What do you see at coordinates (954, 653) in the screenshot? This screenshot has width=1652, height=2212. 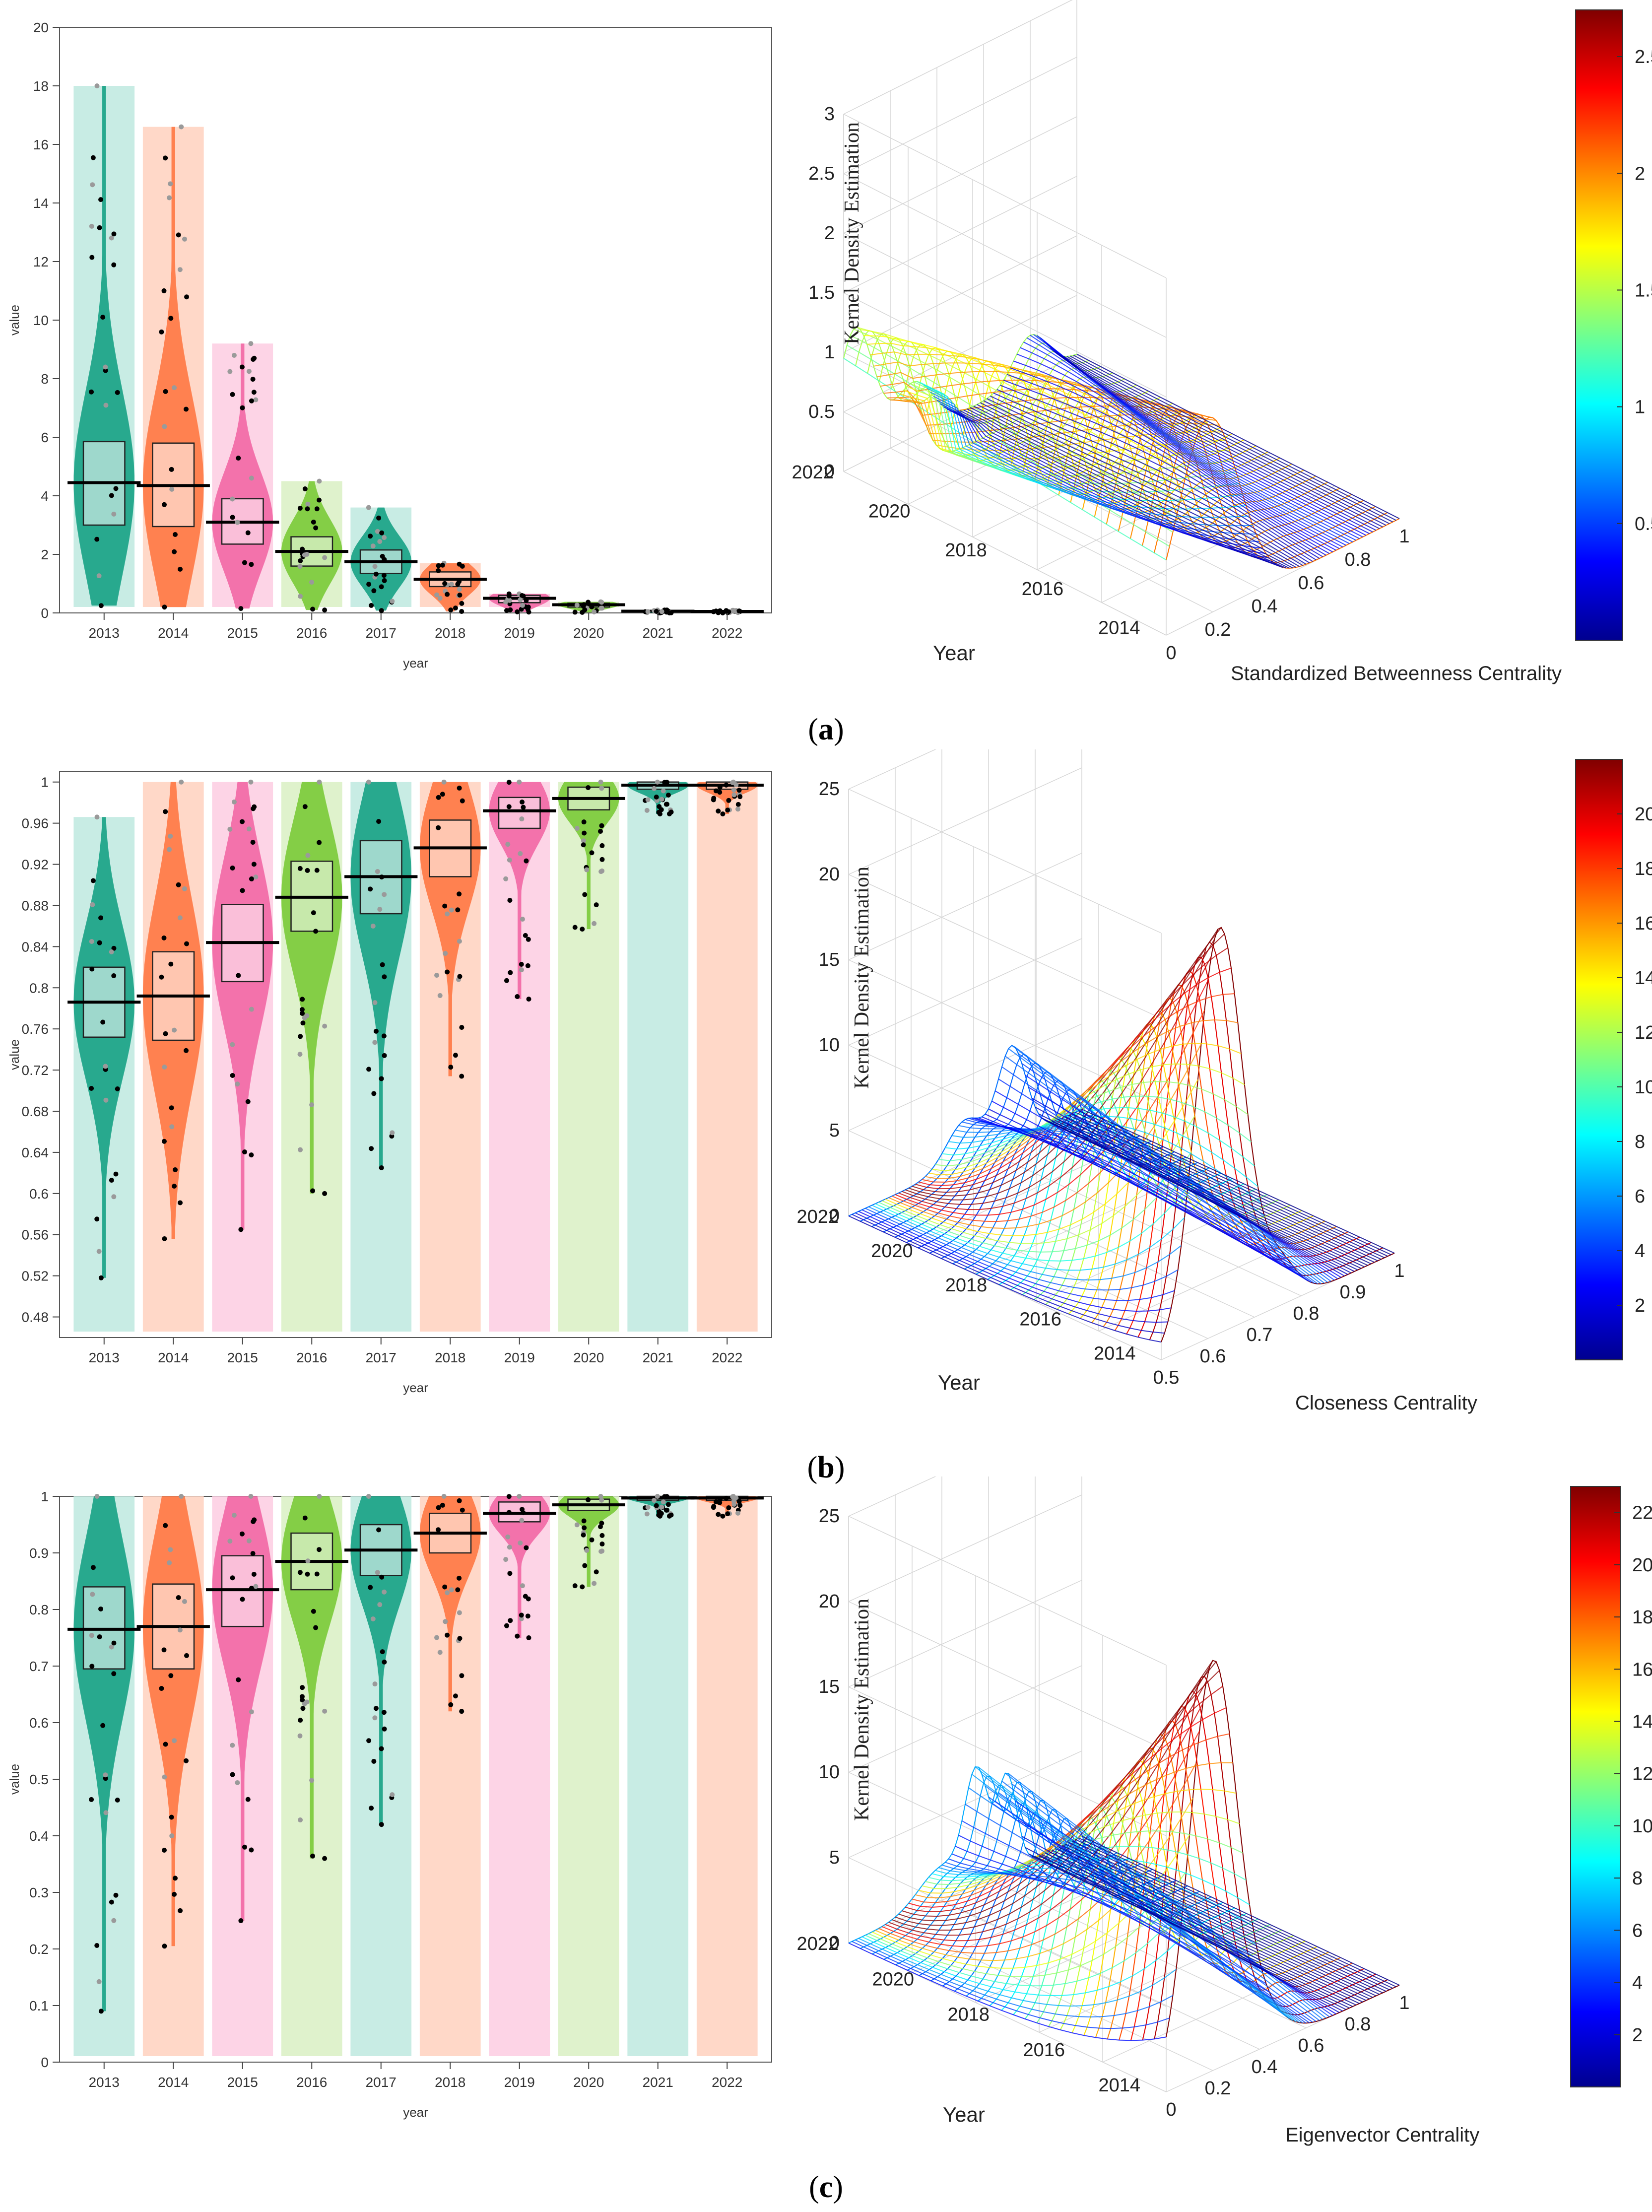 I see `year-axis-label: Year` at bounding box center [954, 653].